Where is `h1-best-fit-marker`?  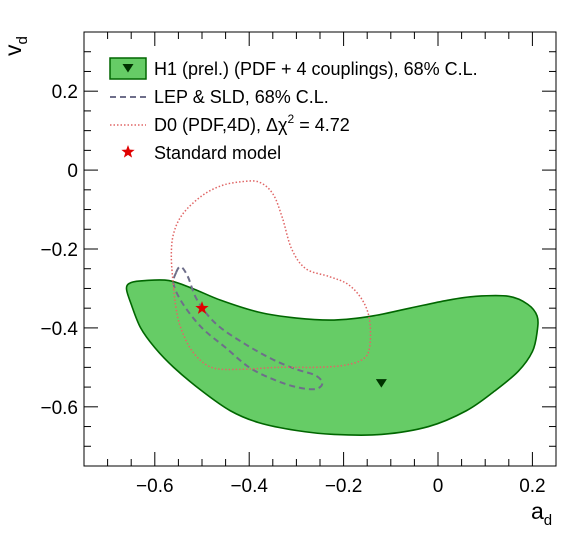
h1-best-fit-marker is located at coordinates (381, 383).